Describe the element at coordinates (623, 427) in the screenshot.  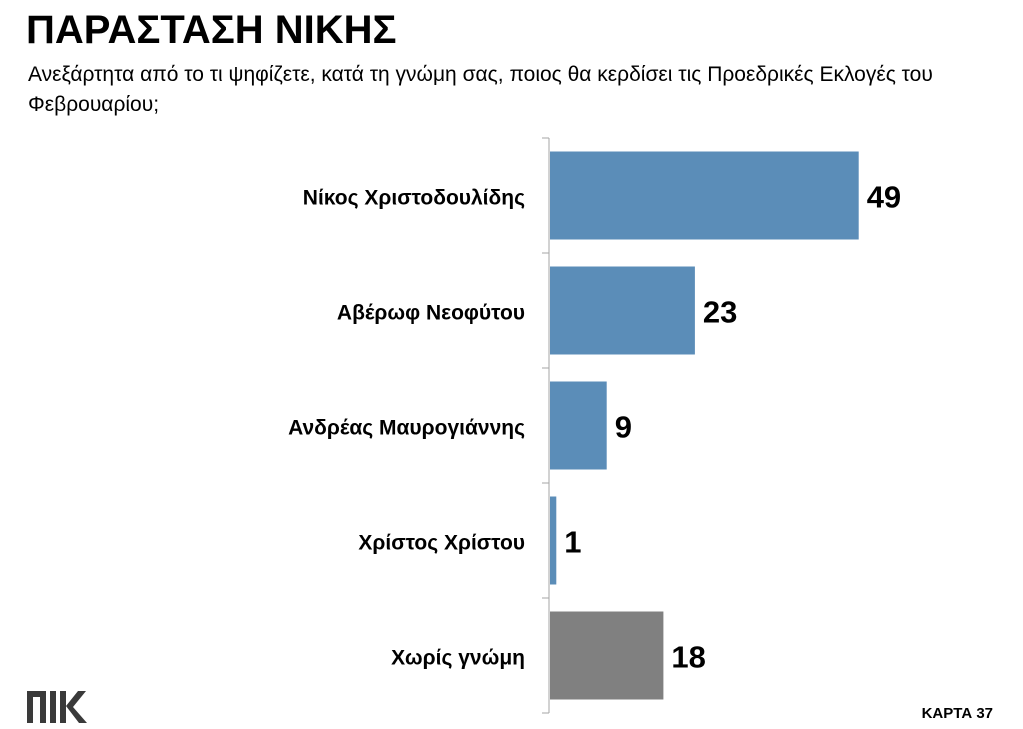
I see `data-label: 9` at that location.